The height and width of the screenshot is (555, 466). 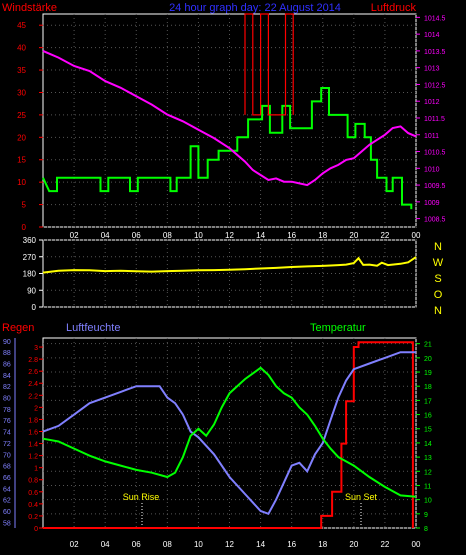 What do you see at coordinates (435, 18) in the screenshot?
I see `pressure-tick-label: 1014.5` at bounding box center [435, 18].